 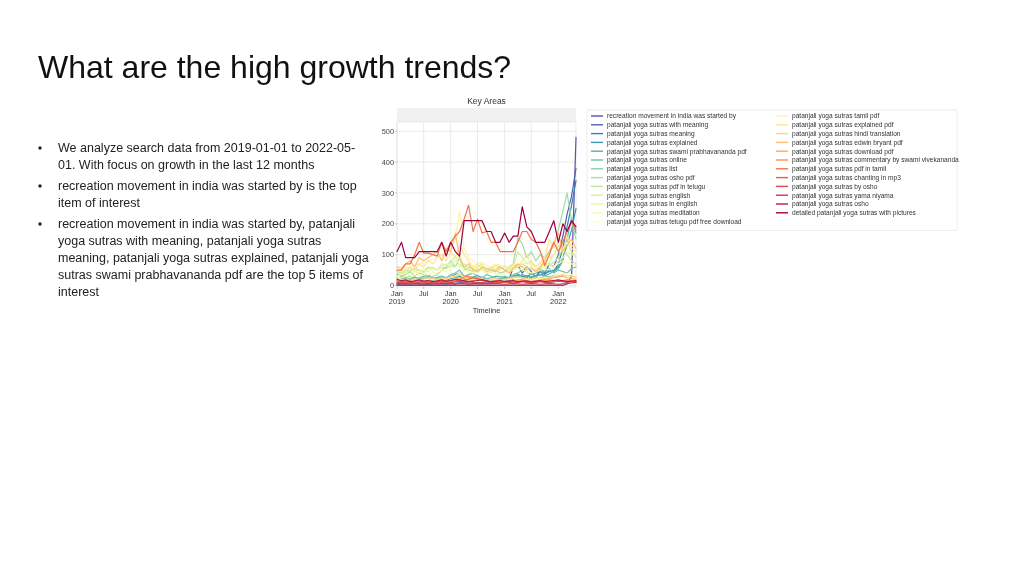 I want to click on chart-subtitle: Key Areas, so click(x=486, y=101).